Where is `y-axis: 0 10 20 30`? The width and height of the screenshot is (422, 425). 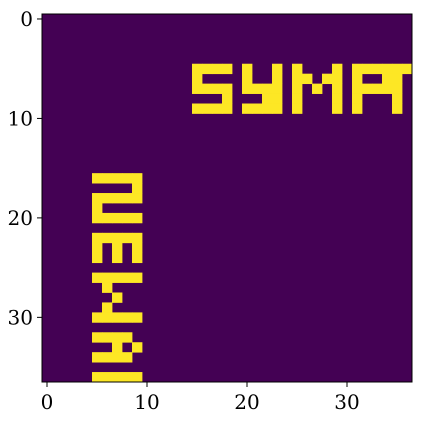 y-axis: 0 10 20 30 is located at coordinates (25, 168).